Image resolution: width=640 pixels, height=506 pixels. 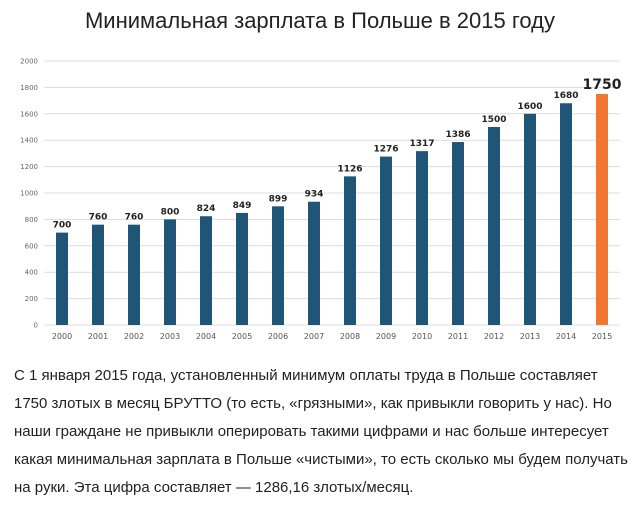 What do you see at coordinates (458, 336) in the screenshot?
I see `x-tick-label-2011: 2011` at bounding box center [458, 336].